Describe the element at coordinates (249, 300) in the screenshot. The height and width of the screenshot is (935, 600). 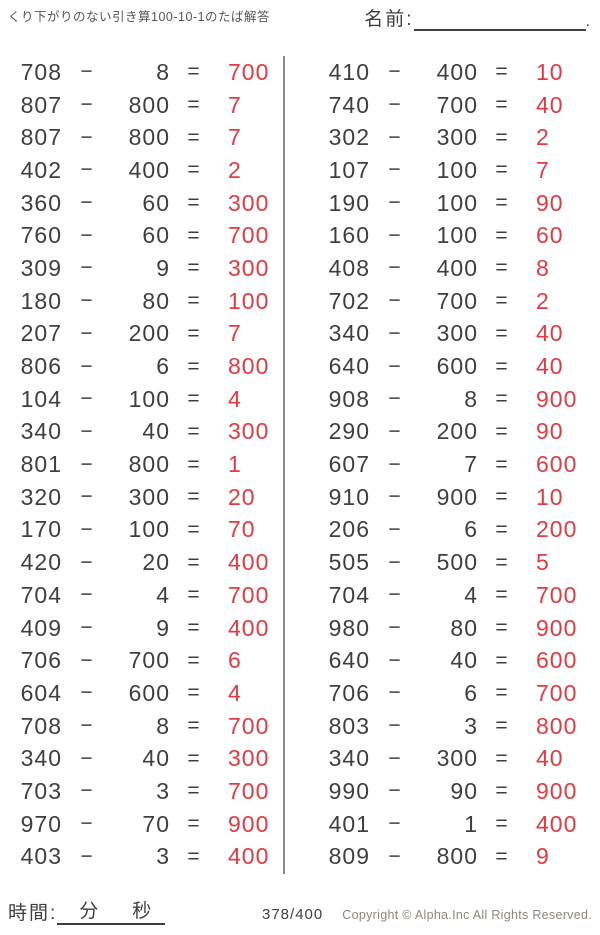
I see `answer-value: 100` at that location.